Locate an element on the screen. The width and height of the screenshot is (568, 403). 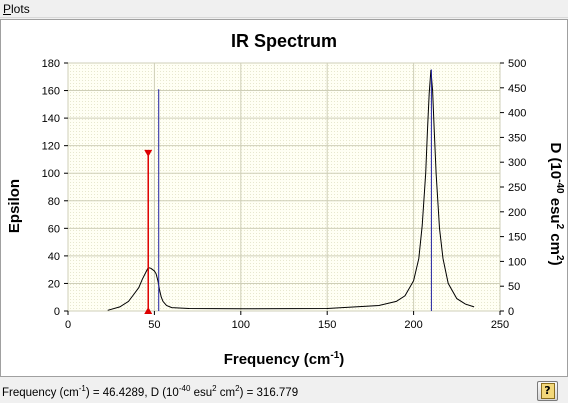
y-right-tick-label: 350 is located at coordinates (517, 138).